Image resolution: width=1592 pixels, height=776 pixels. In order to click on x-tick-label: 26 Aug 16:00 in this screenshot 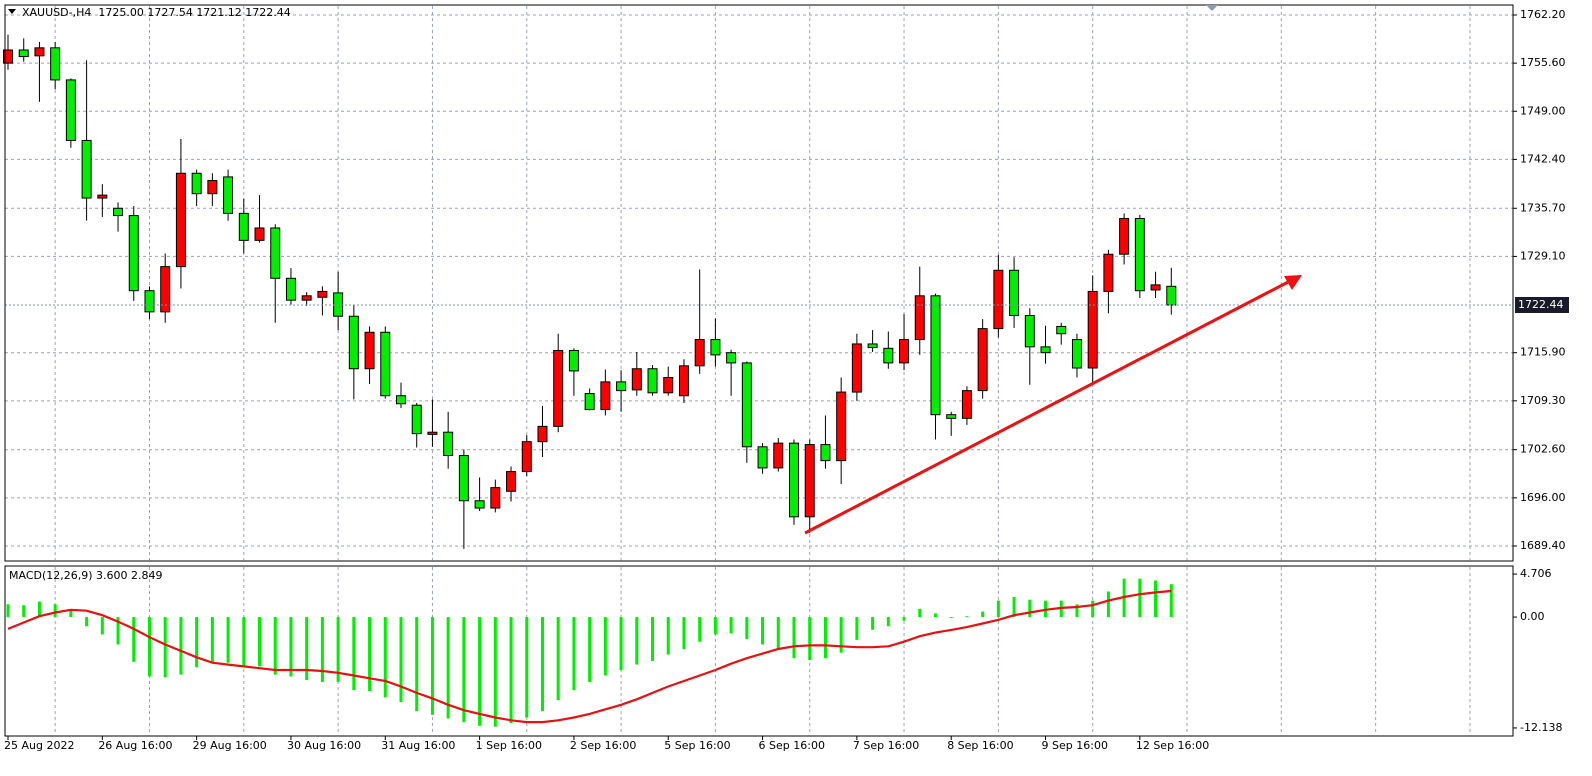, I will do `click(135, 745)`.